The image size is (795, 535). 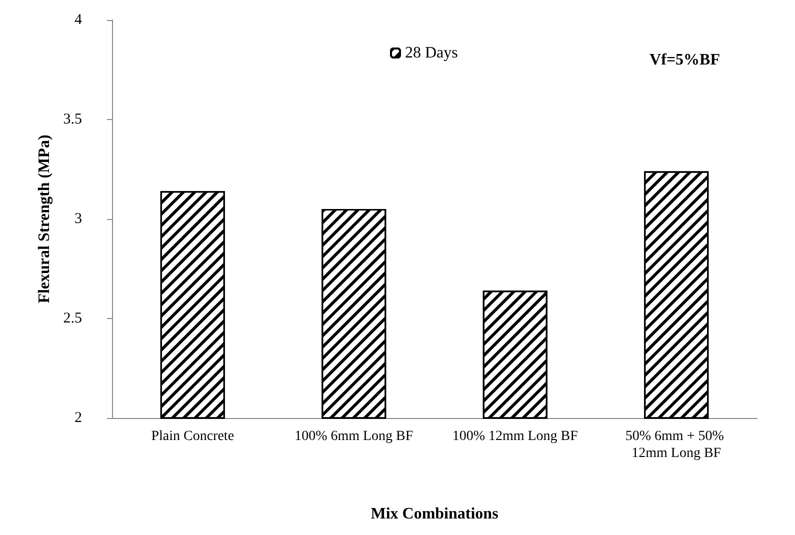 What do you see at coordinates (354, 436) in the screenshot?
I see `x-tick-label: 100% 6mm Long BF` at bounding box center [354, 436].